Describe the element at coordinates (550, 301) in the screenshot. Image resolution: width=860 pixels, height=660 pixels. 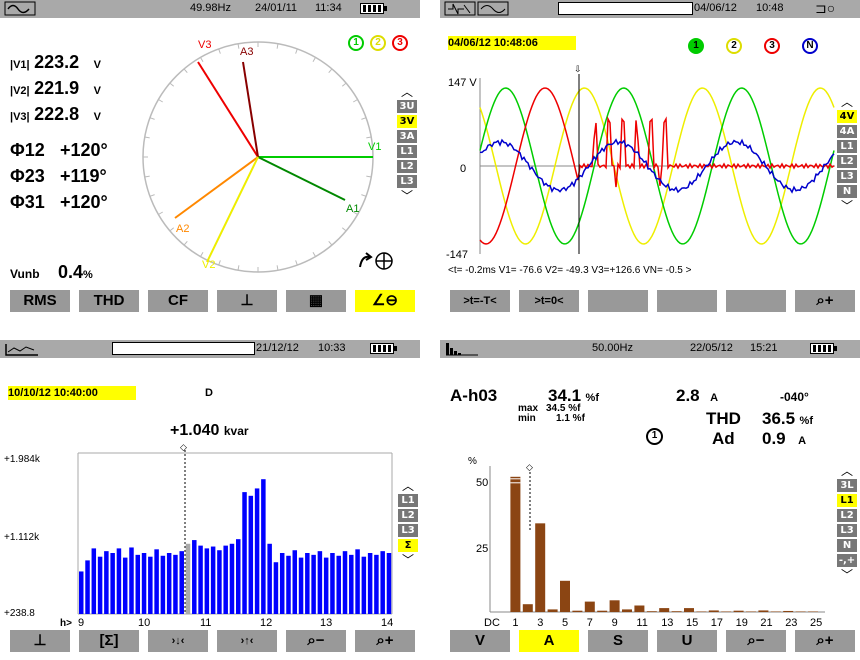
I see `goto-t-zero-button: >t=0<` at that location.